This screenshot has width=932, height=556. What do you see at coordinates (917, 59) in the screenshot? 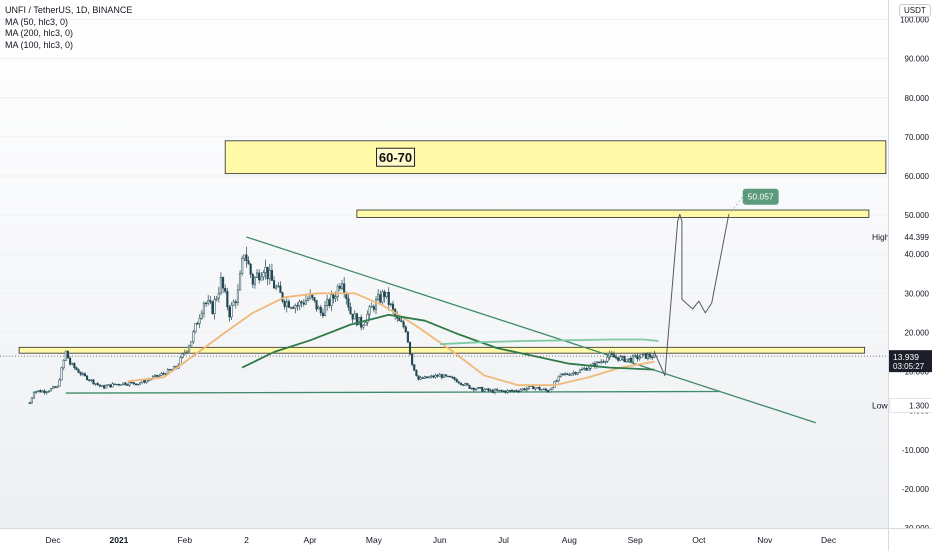
I see `price-tick-label: 90.000` at bounding box center [917, 59].